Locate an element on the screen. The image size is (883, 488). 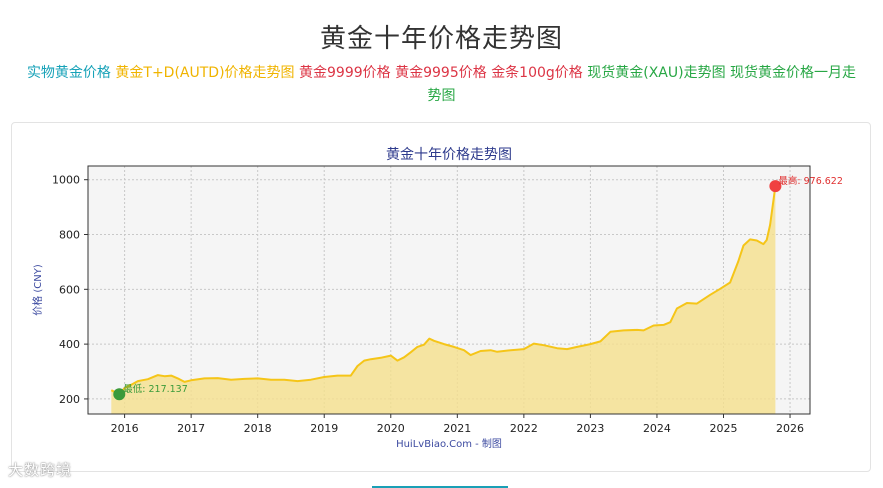
x-tick-label: 2017 is located at coordinates (191, 428).